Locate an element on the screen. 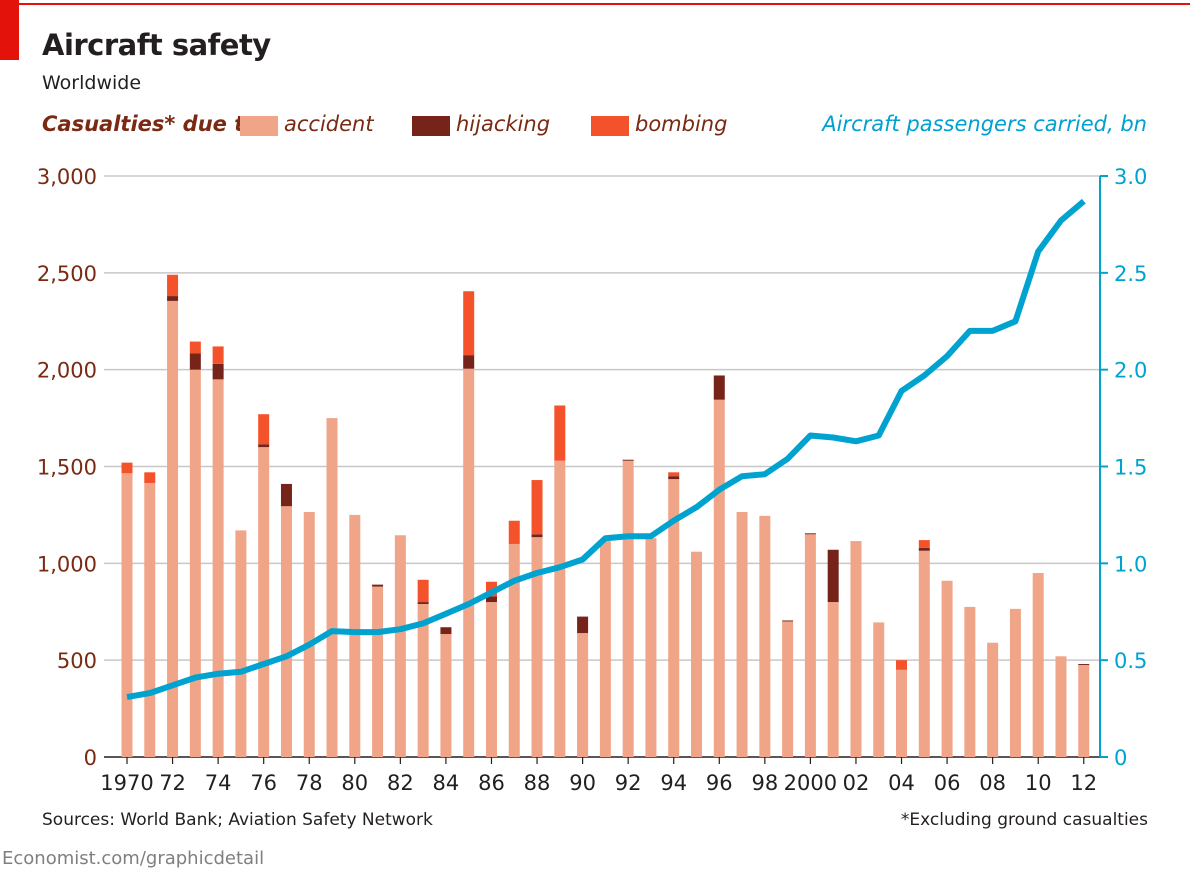  legend-label-accident: accident is located at coordinates (329, 124).